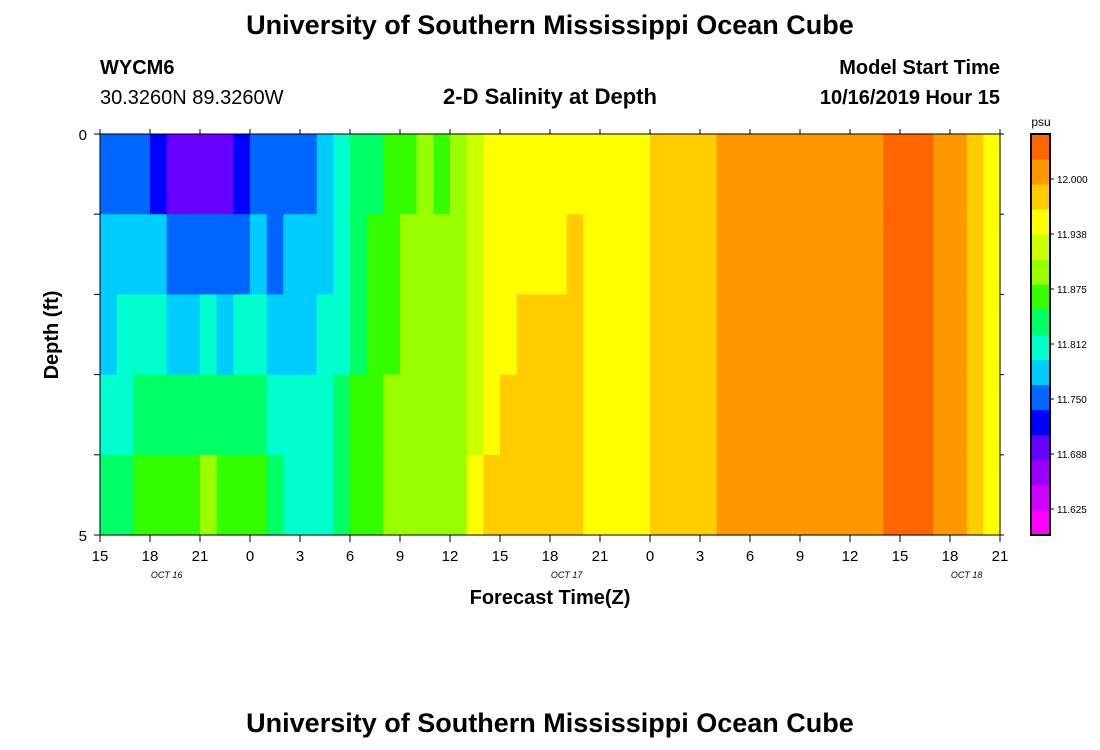 This screenshot has width=1100, height=750. I want to click on plot-title: 2-D Salinity at Depth, so click(550, 96).